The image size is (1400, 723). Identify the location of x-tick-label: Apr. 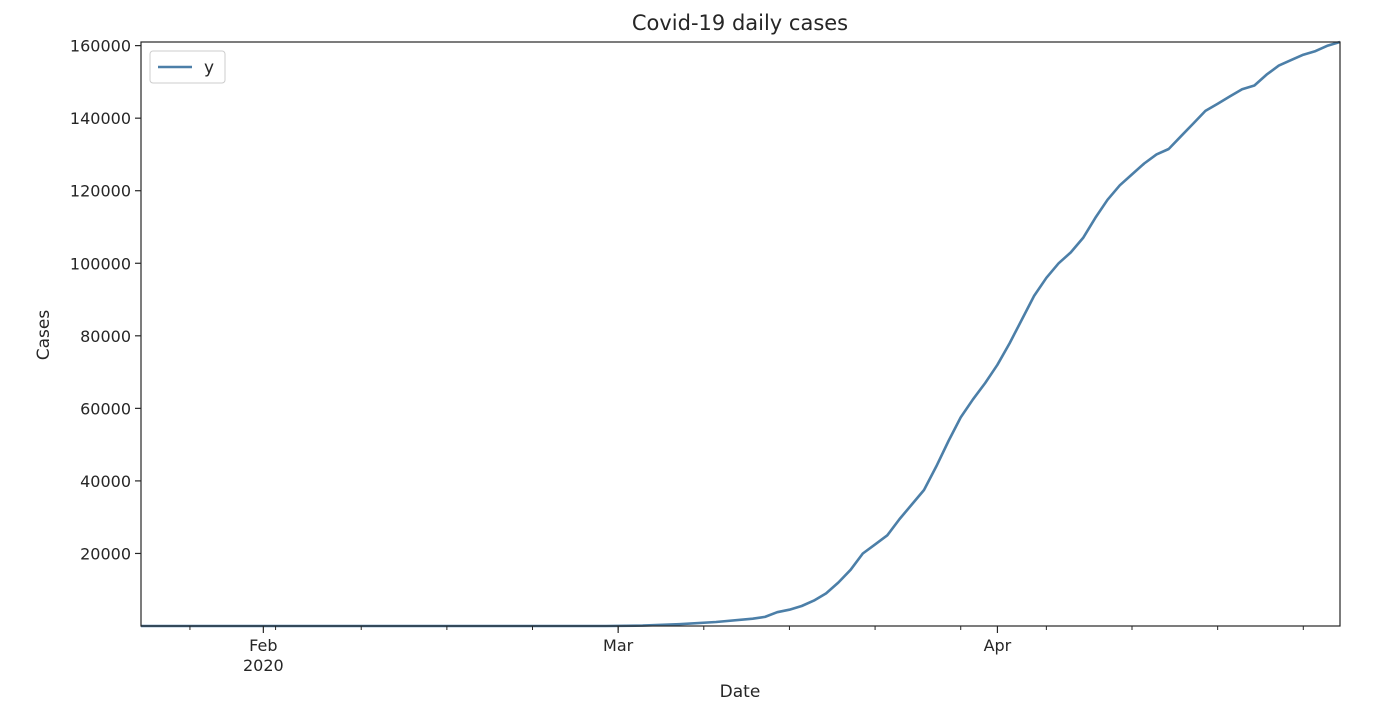
(998, 645).